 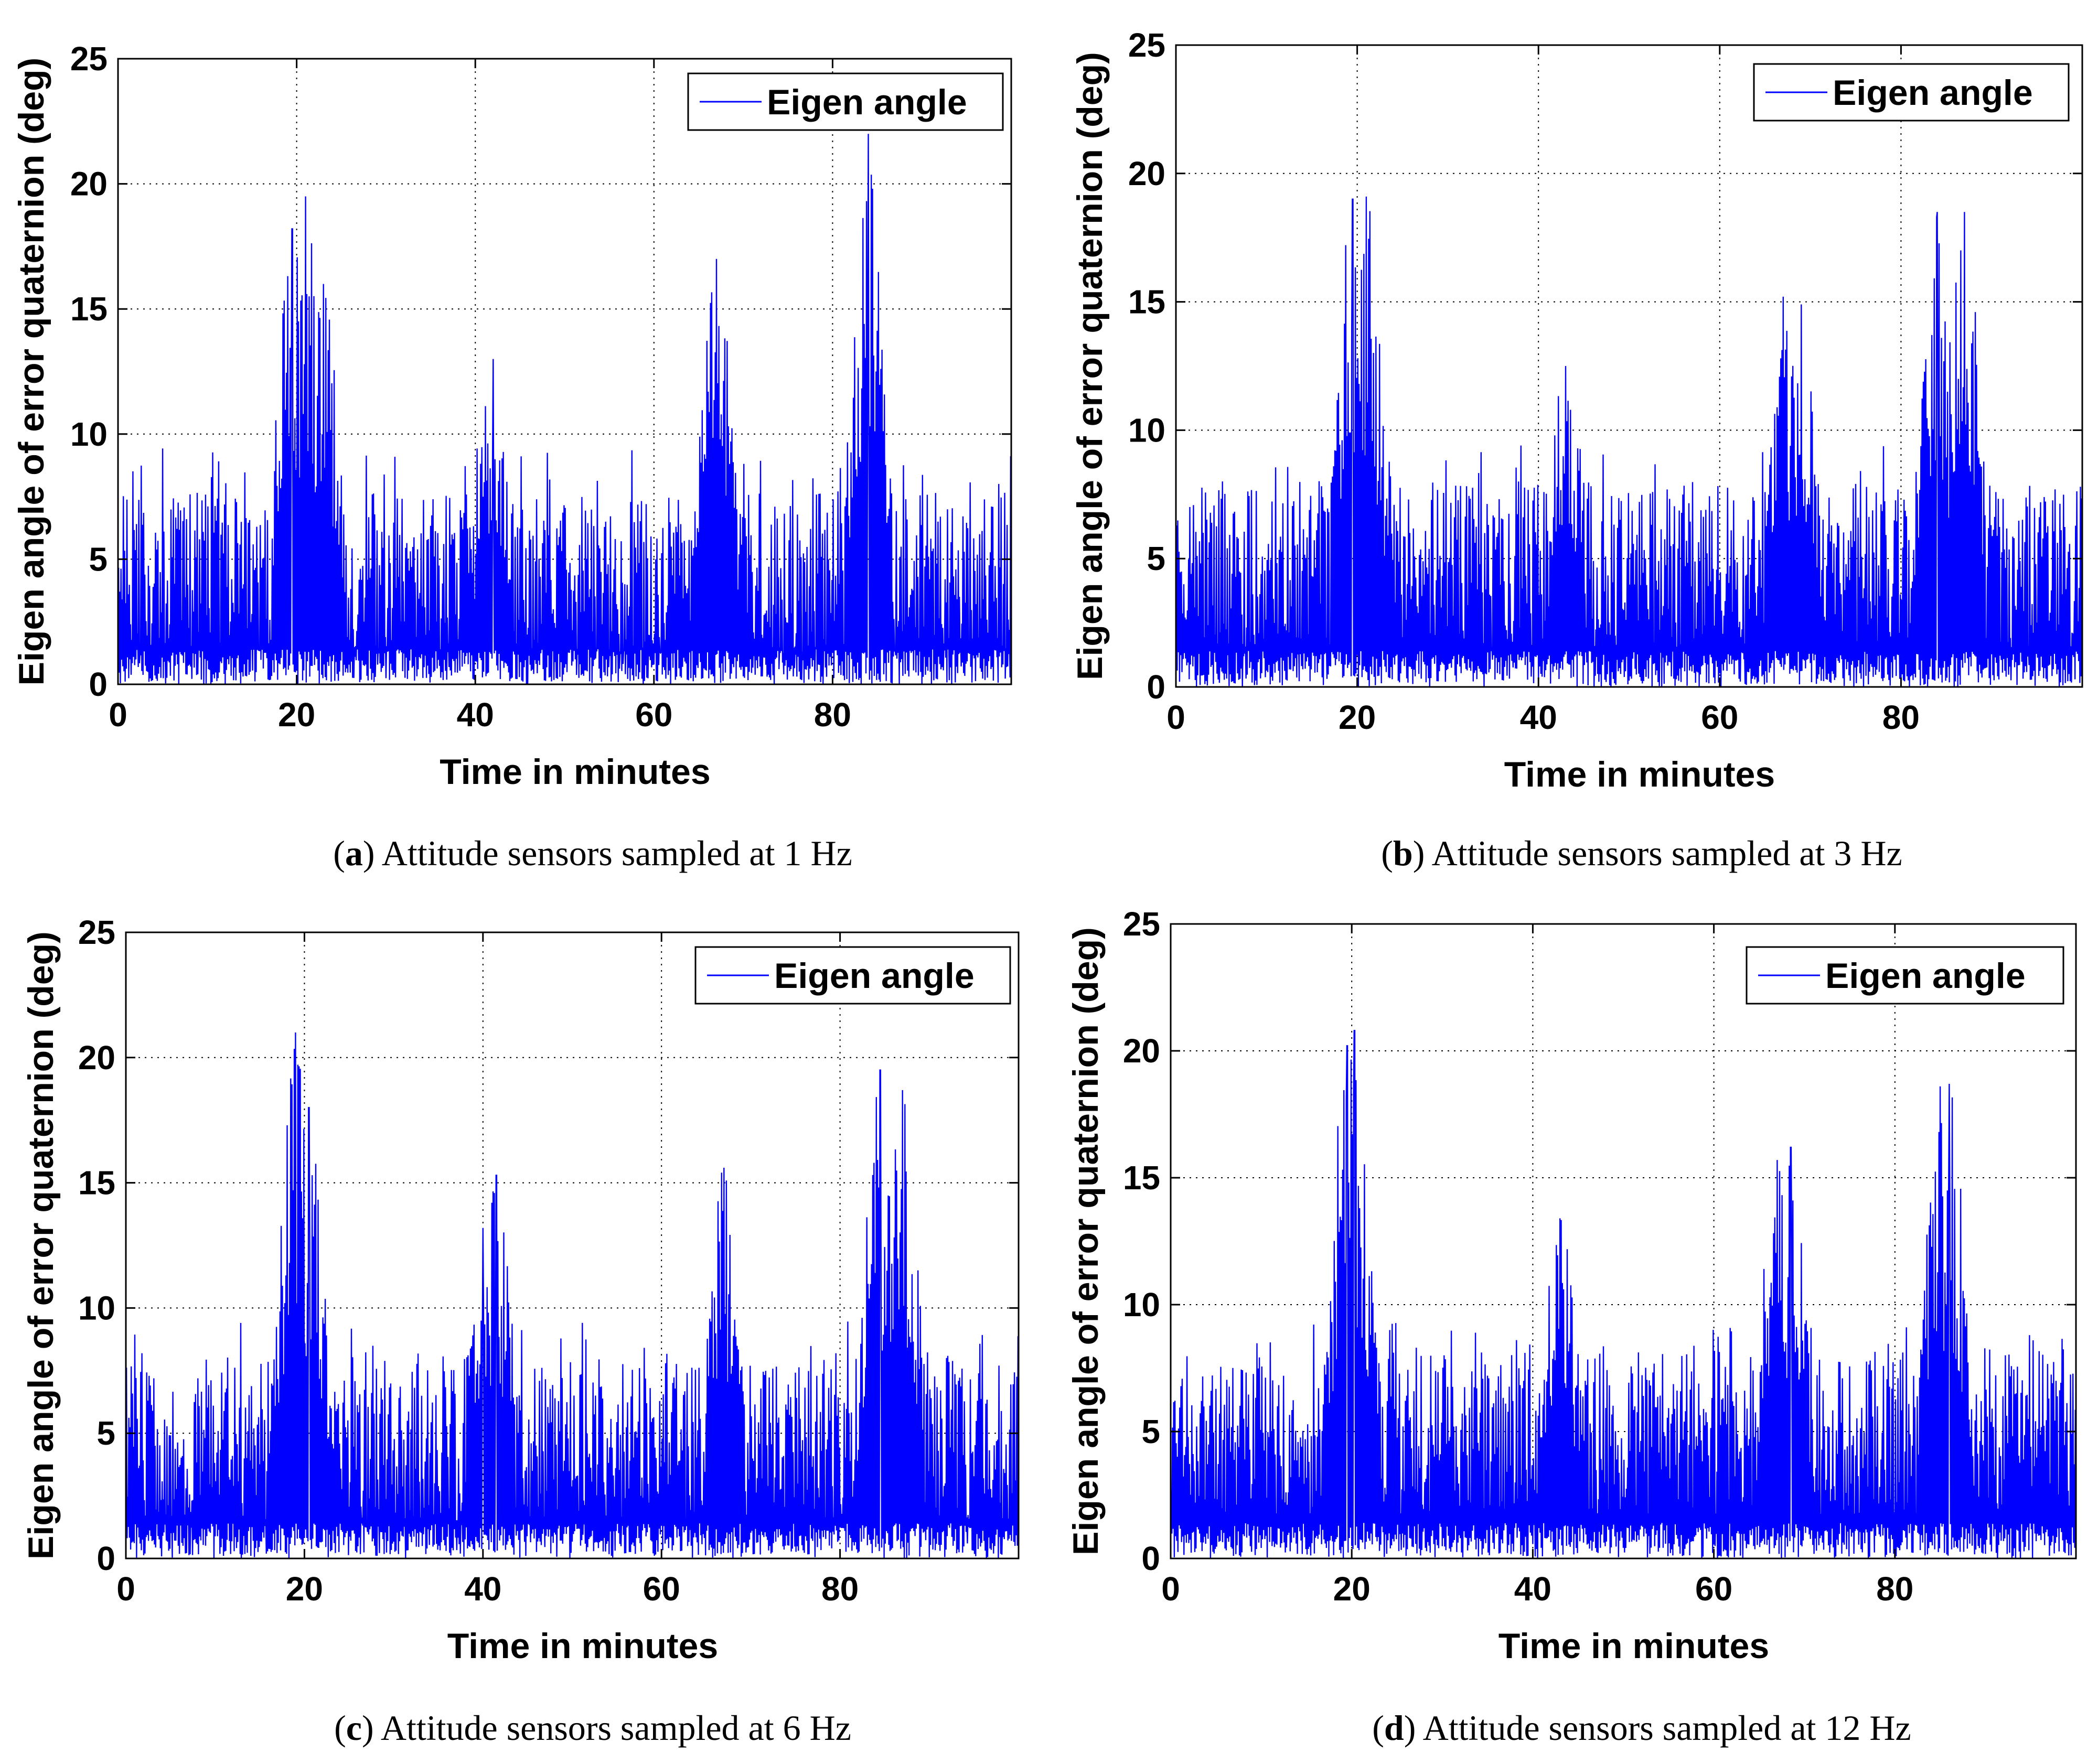 I want to click on caption-text: Attitude sensors sampled at 6 Hz, so click(x=616, y=1728).